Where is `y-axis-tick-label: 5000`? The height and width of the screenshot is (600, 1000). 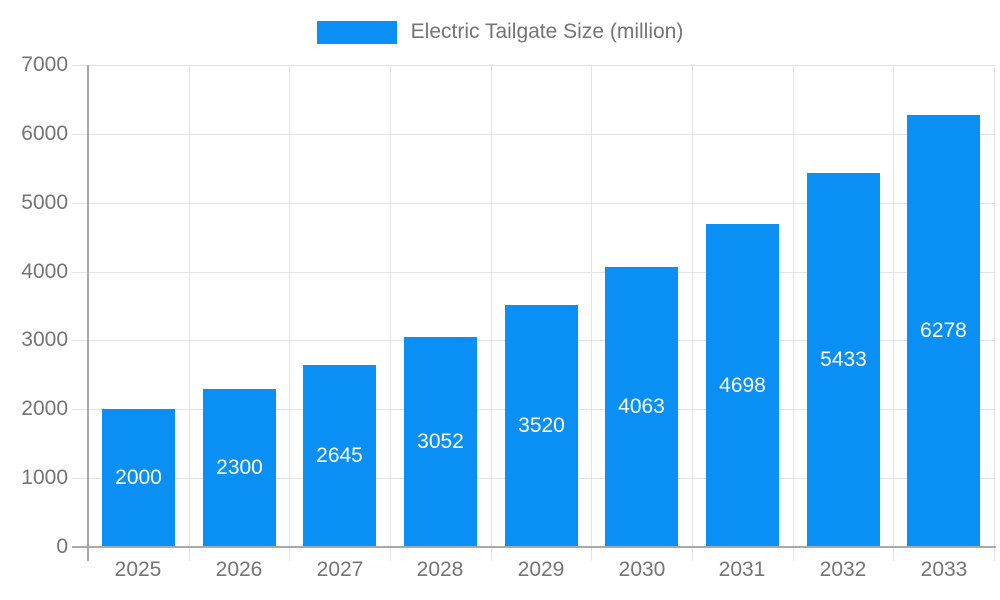
y-axis-tick-label: 5000 is located at coordinates (44, 202).